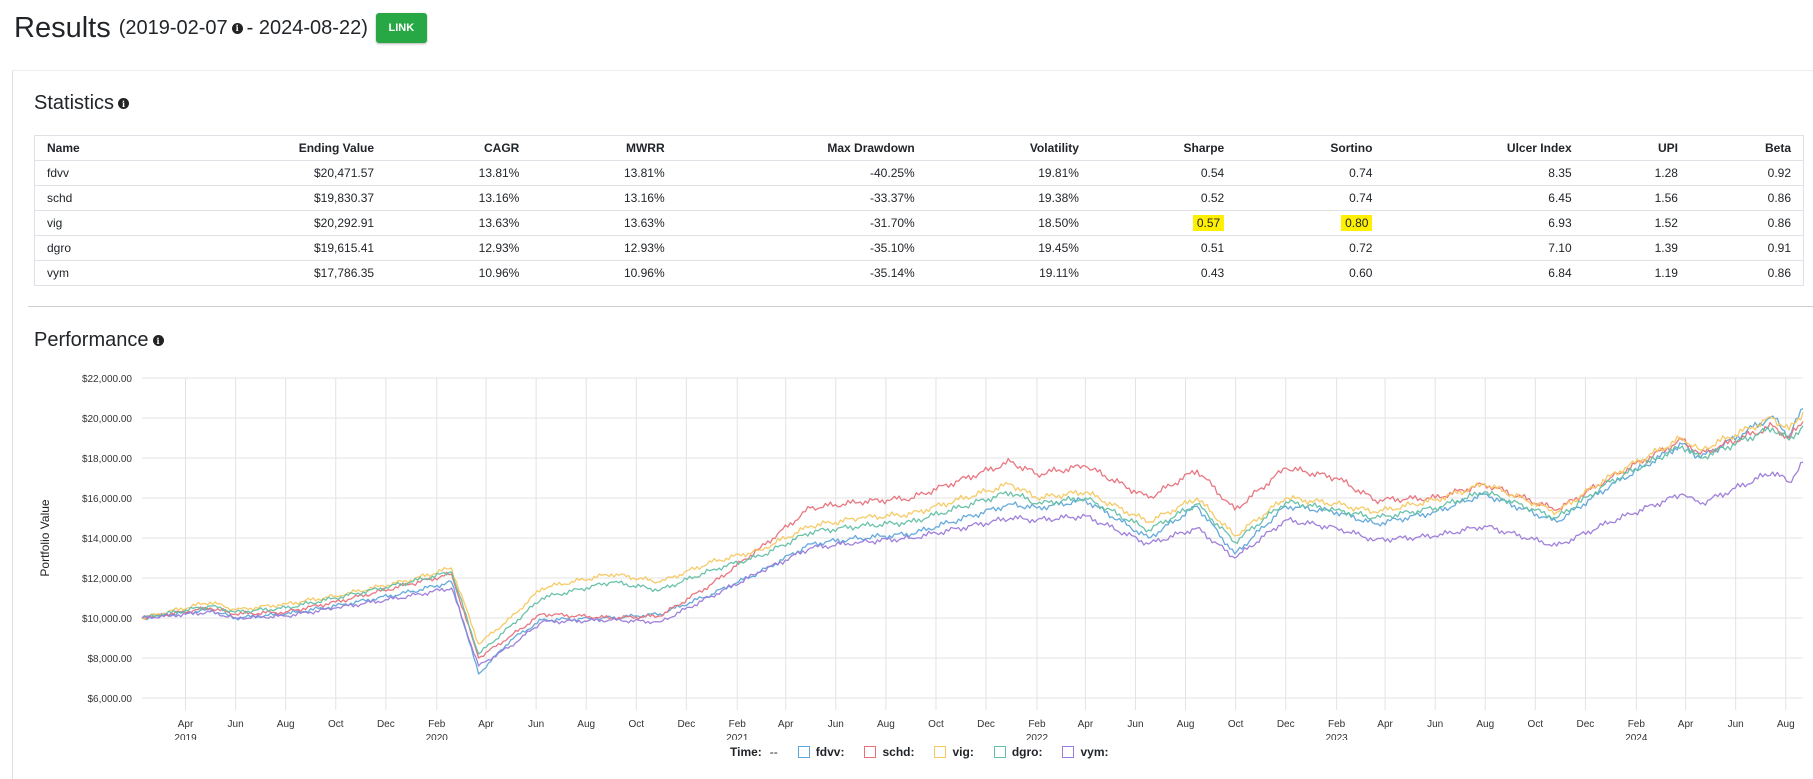  Describe the element at coordinates (107, 379) in the screenshot. I see `y-tick-label: $22,000.00` at that location.